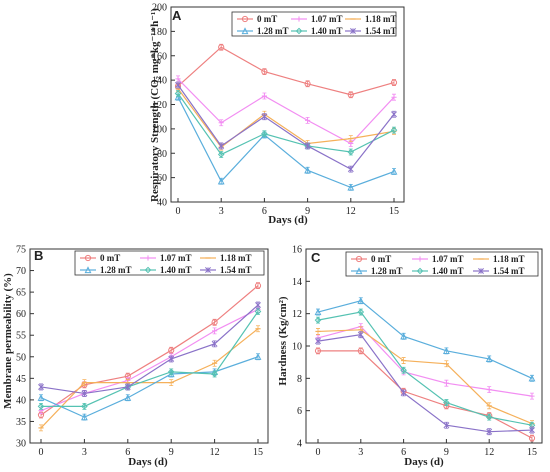  Describe the element at coordinates (159, 105) in the screenshot. I see `y-tick-label: 120` at that location.